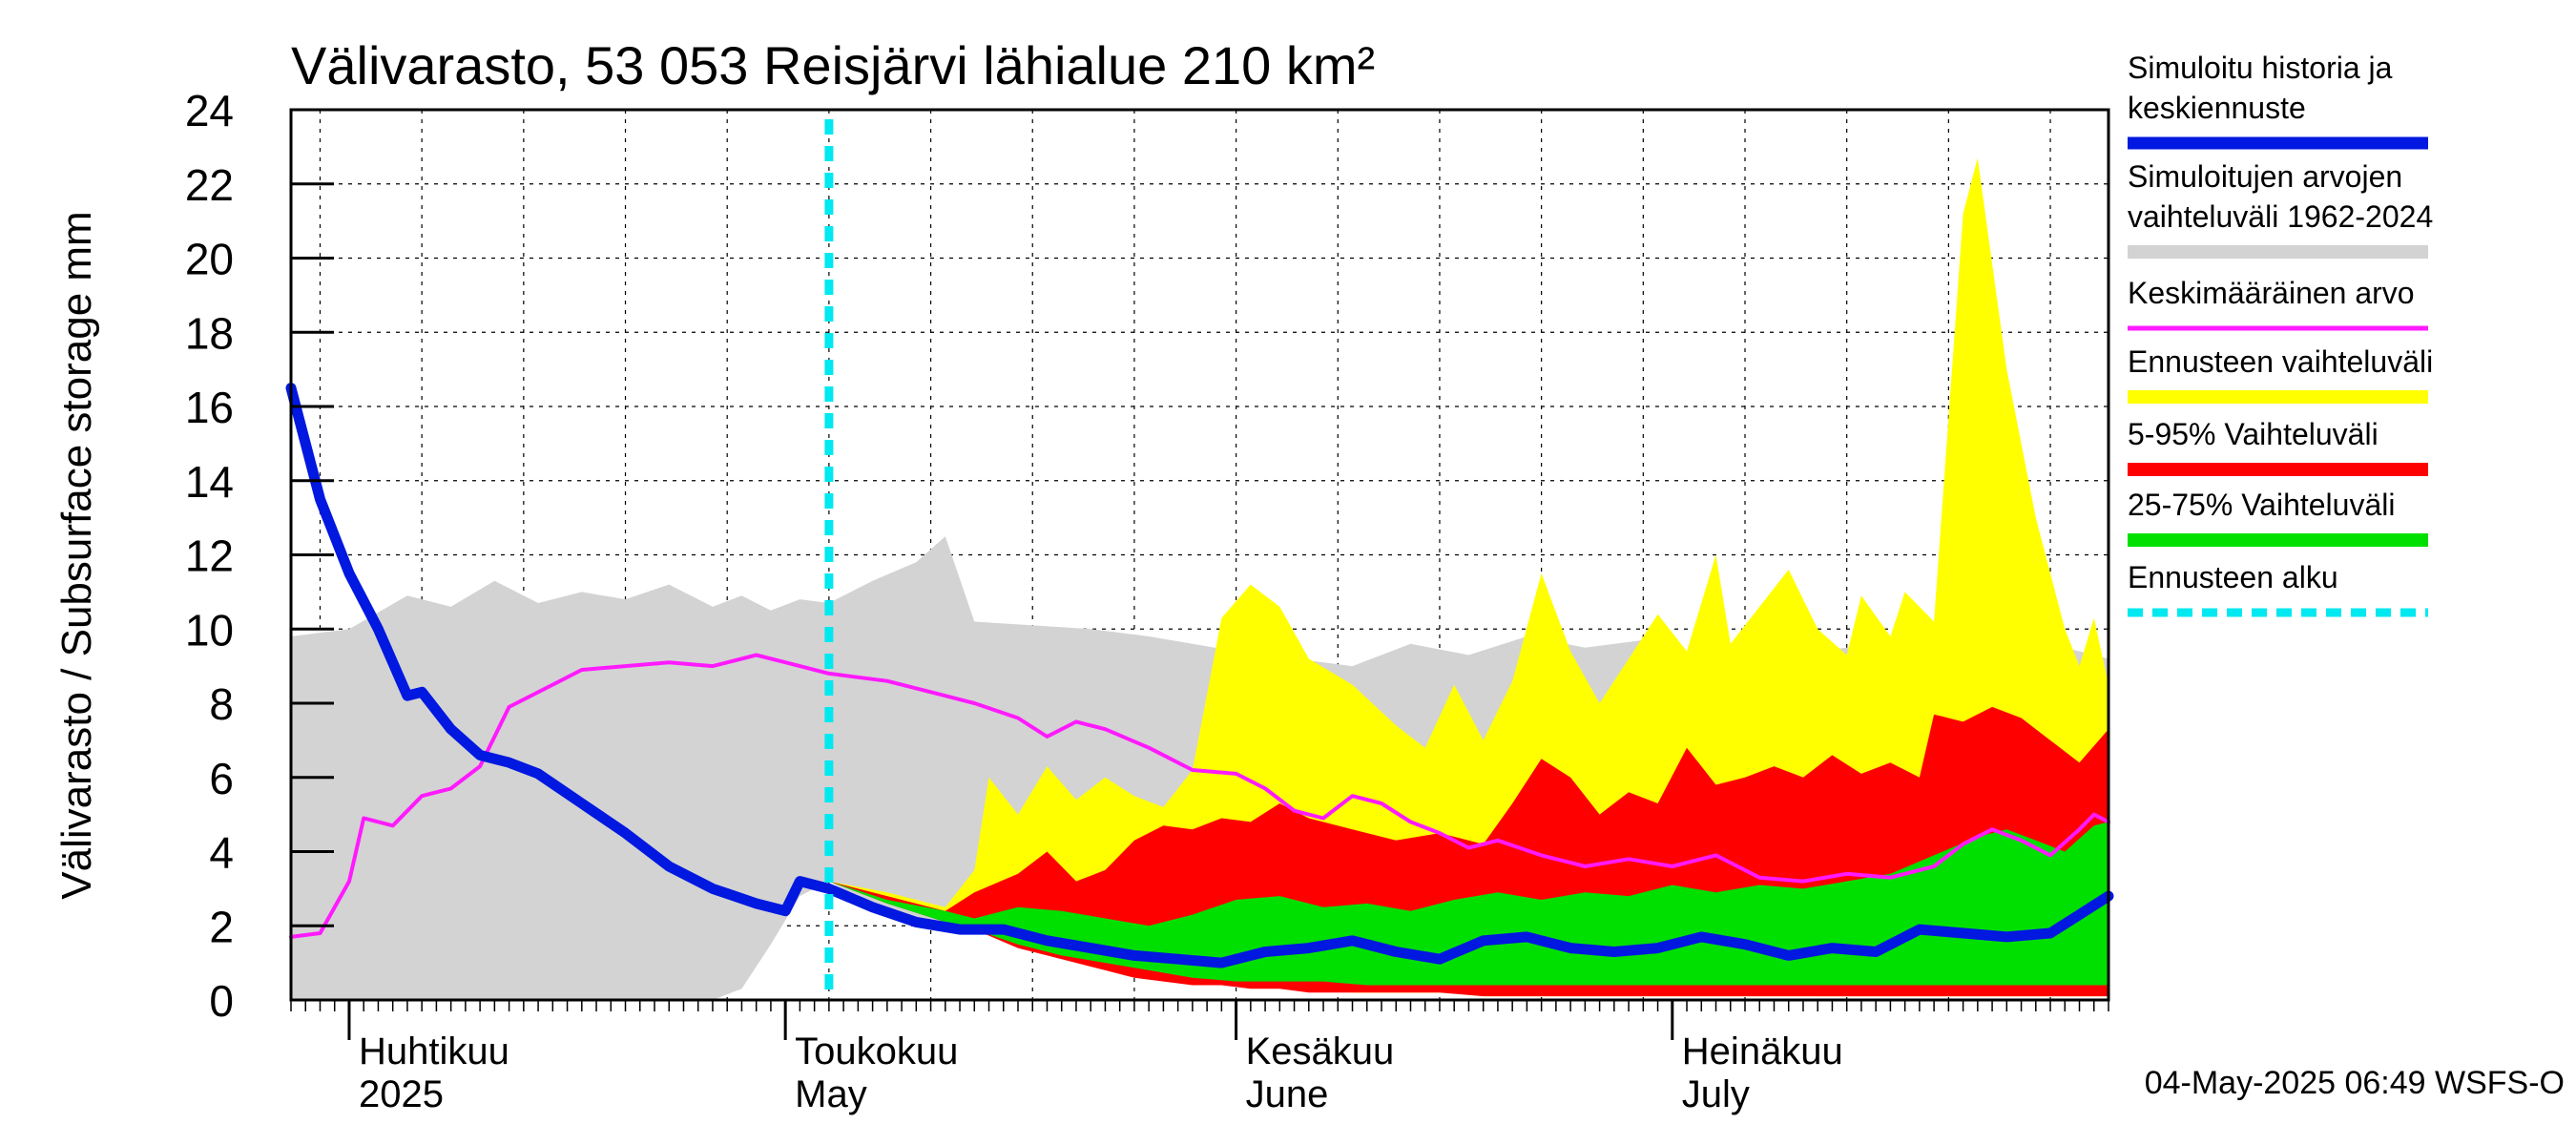 This screenshot has width=2576, height=1145. What do you see at coordinates (1287, 1094) in the screenshot?
I see `x-month-sublabel: June` at bounding box center [1287, 1094].